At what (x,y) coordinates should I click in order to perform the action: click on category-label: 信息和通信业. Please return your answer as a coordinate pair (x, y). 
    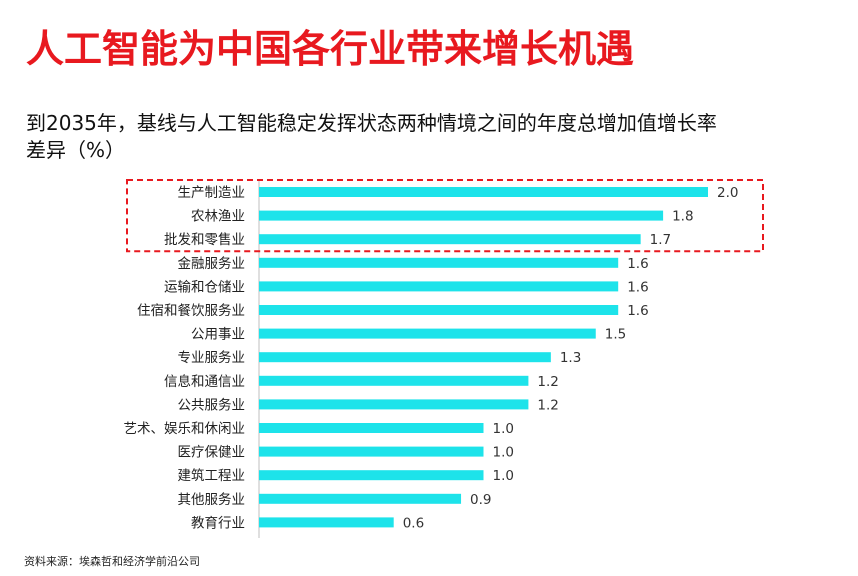
    Looking at the image, I should click on (204, 381).